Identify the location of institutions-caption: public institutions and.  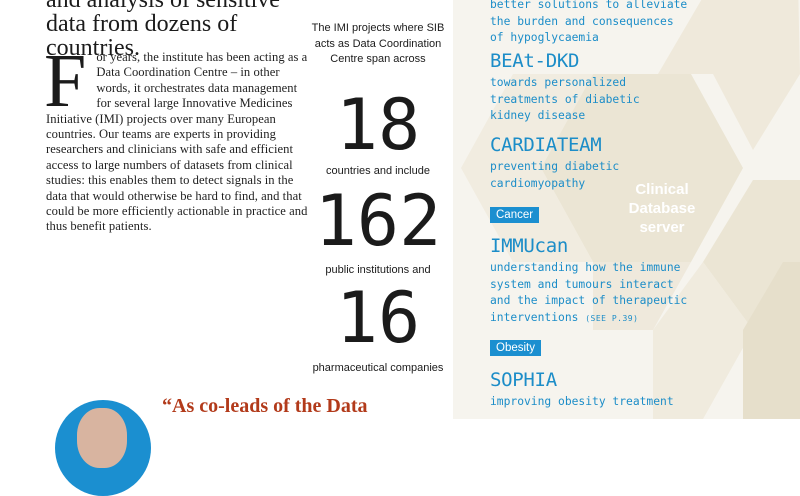
(378, 270).